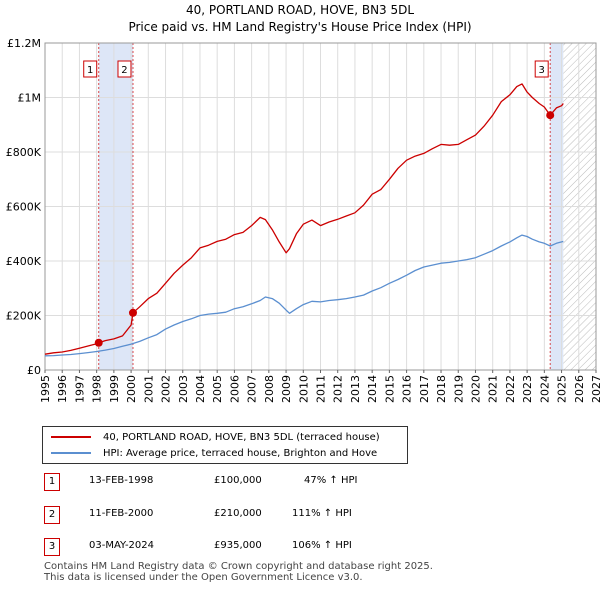  What do you see at coordinates (30, 98) in the screenshot?
I see `y-tick-label: £1M` at bounding box center [30, 98].